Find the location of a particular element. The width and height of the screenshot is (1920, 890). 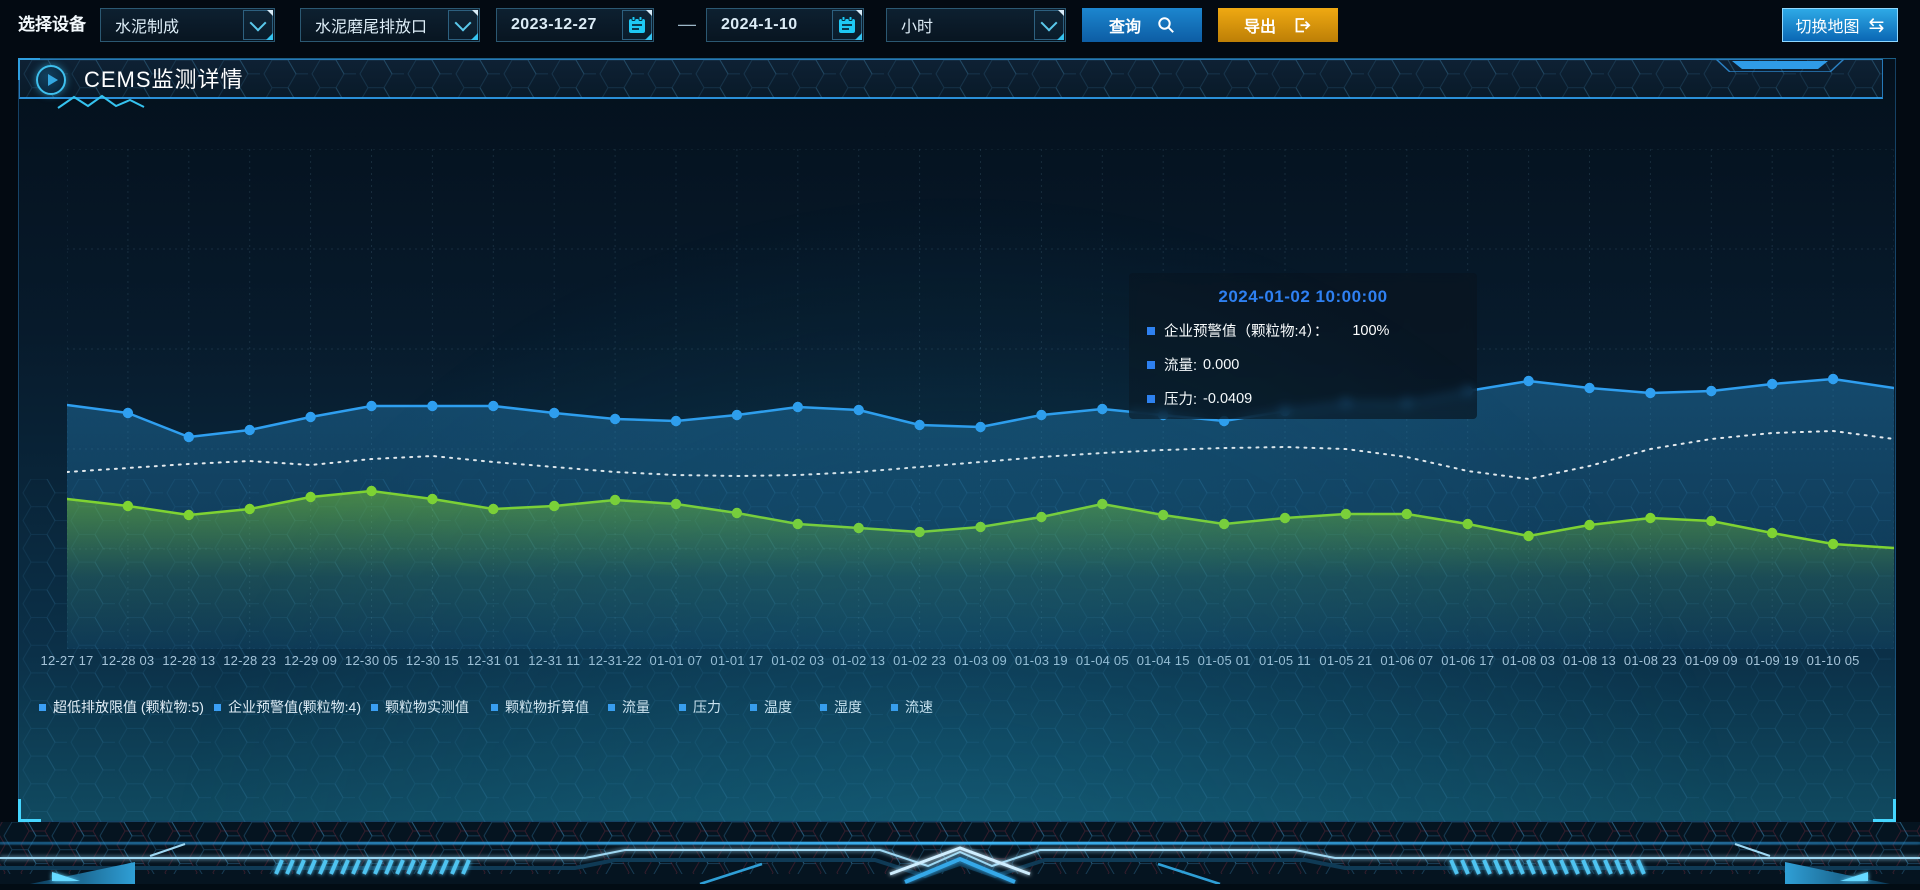

legend-item: 企业预警值(颗粒物:4) is located at coordinates (287, 707).